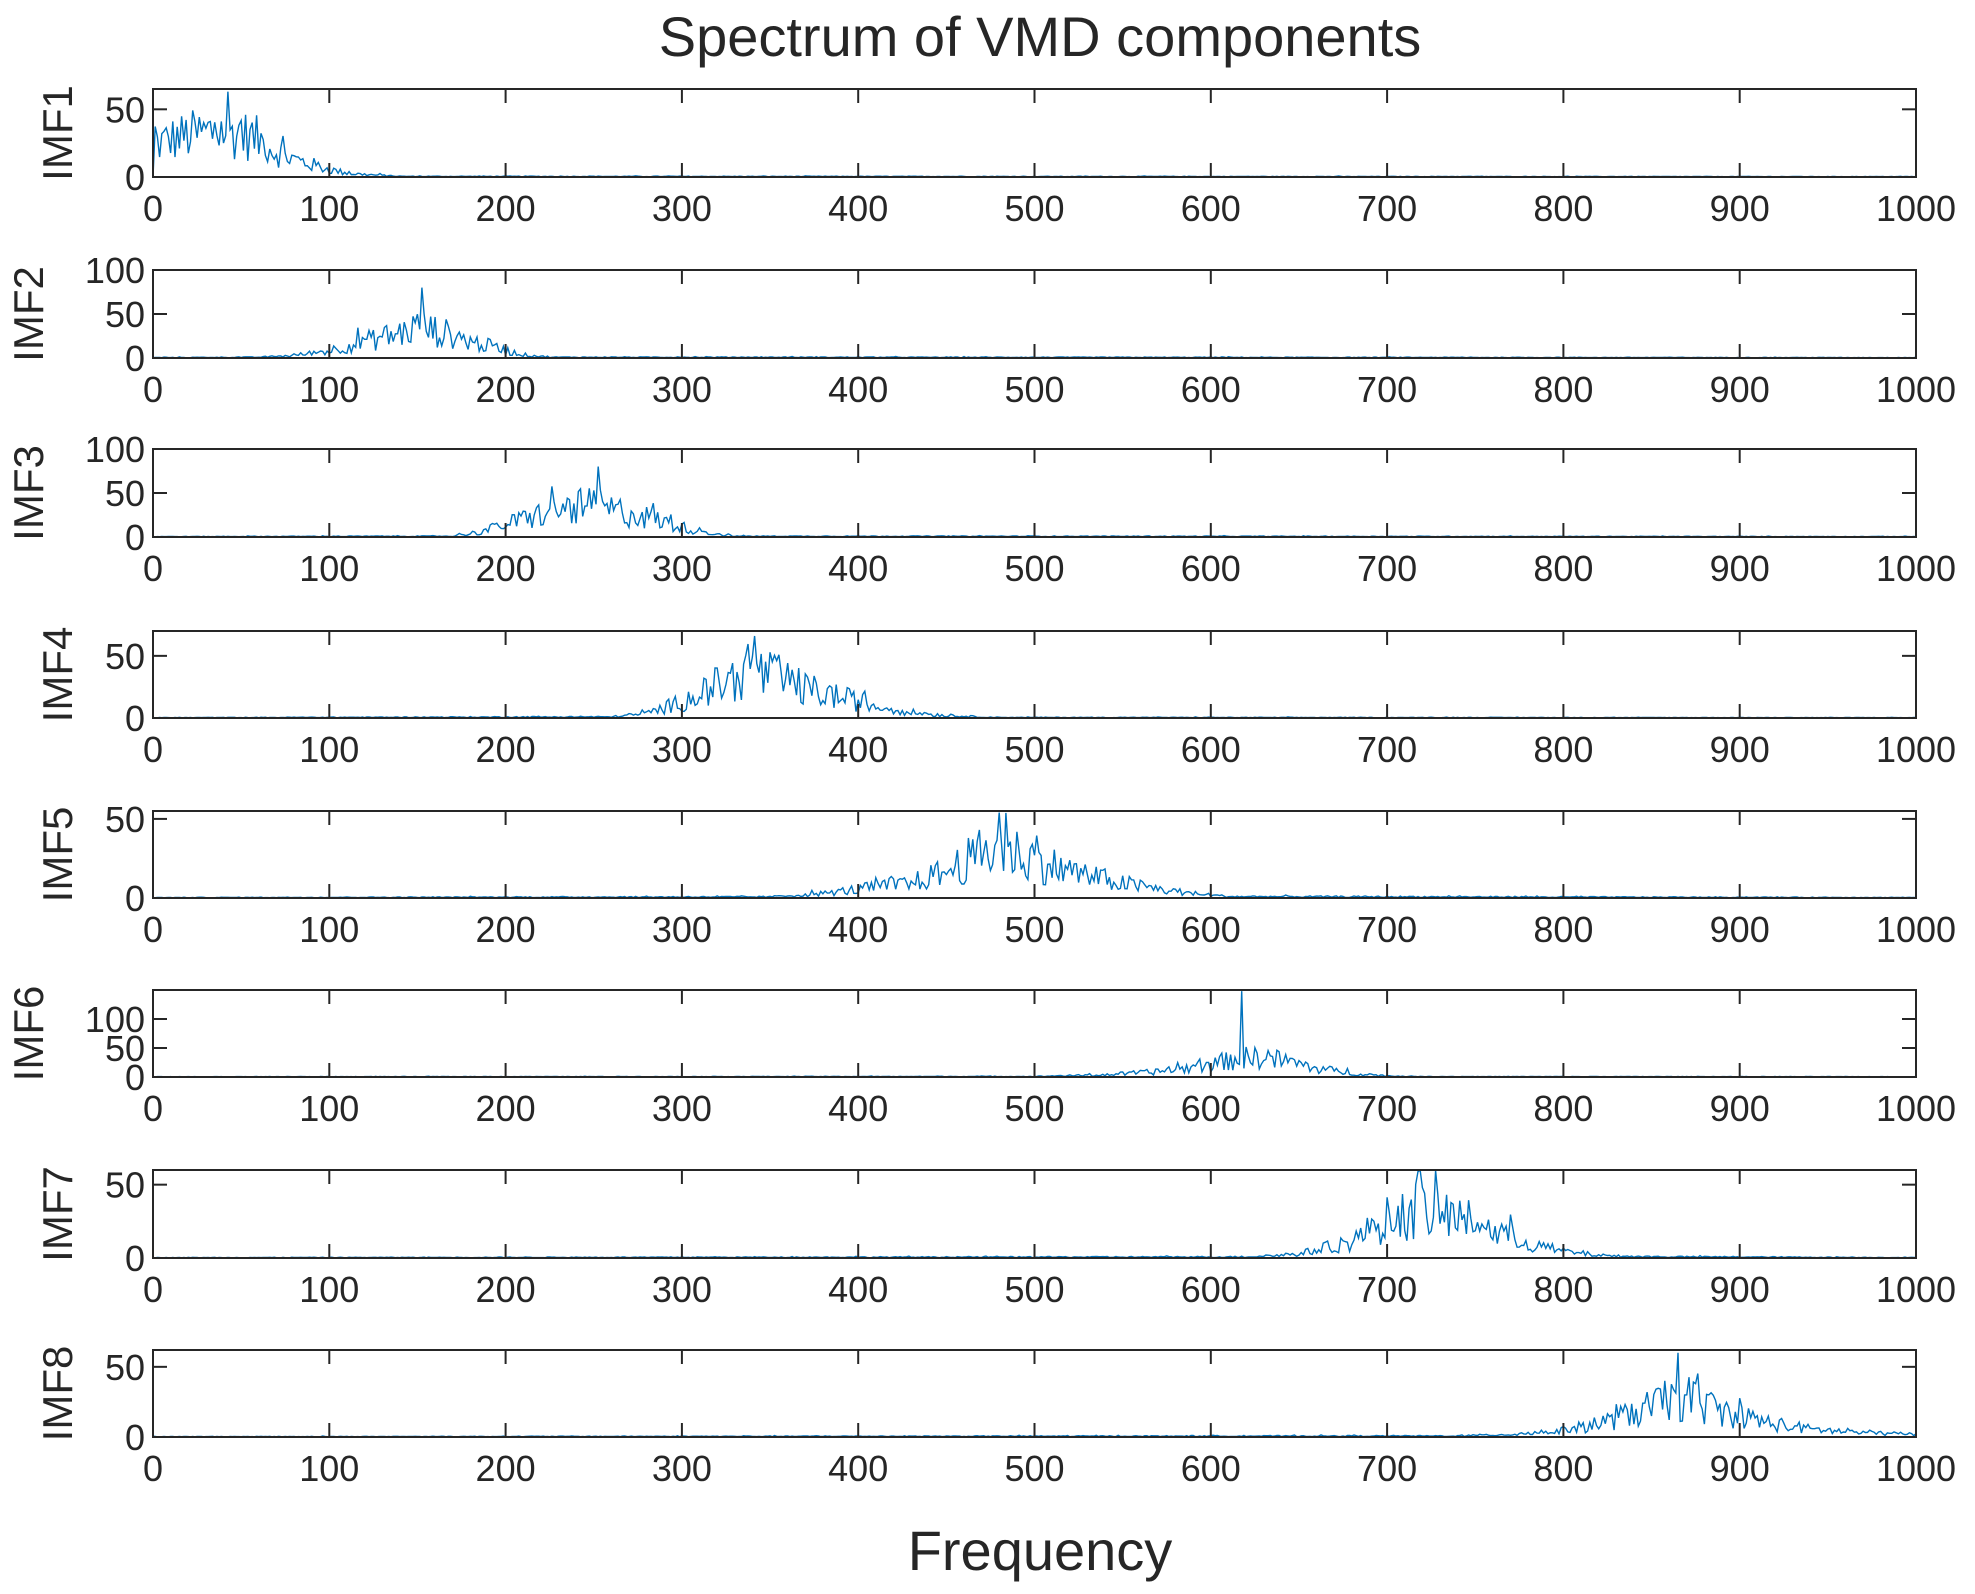  I want to click on y-axis-label: IMF1, so click(57, 133).